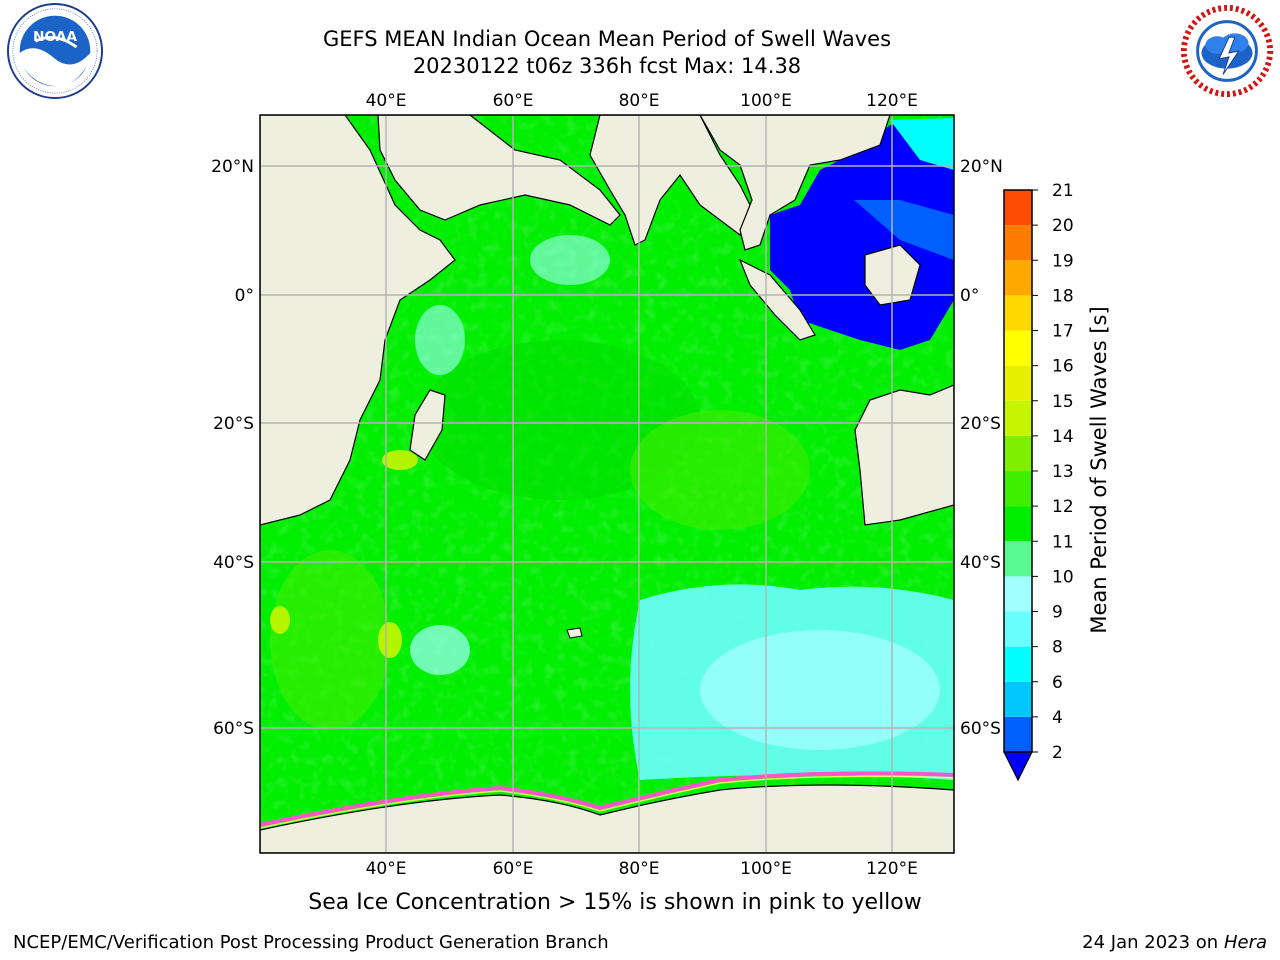 The image size is (1280, 960). Describe the element at coordinates (1057, 753) in the screenshot. I see `colorbar-tick-label: 2` at that location.